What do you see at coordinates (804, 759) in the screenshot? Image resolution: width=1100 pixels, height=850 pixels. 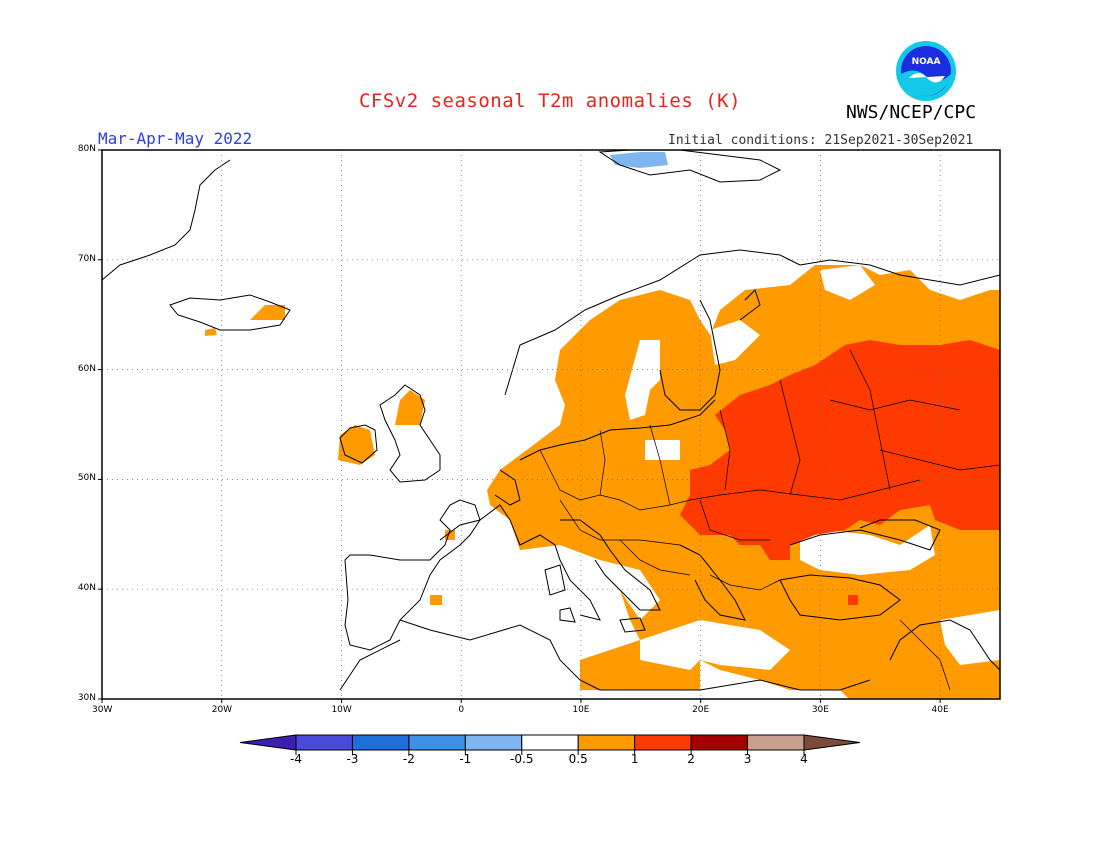 I see `colorbar-label: 4` at bounding box center [804, 759].